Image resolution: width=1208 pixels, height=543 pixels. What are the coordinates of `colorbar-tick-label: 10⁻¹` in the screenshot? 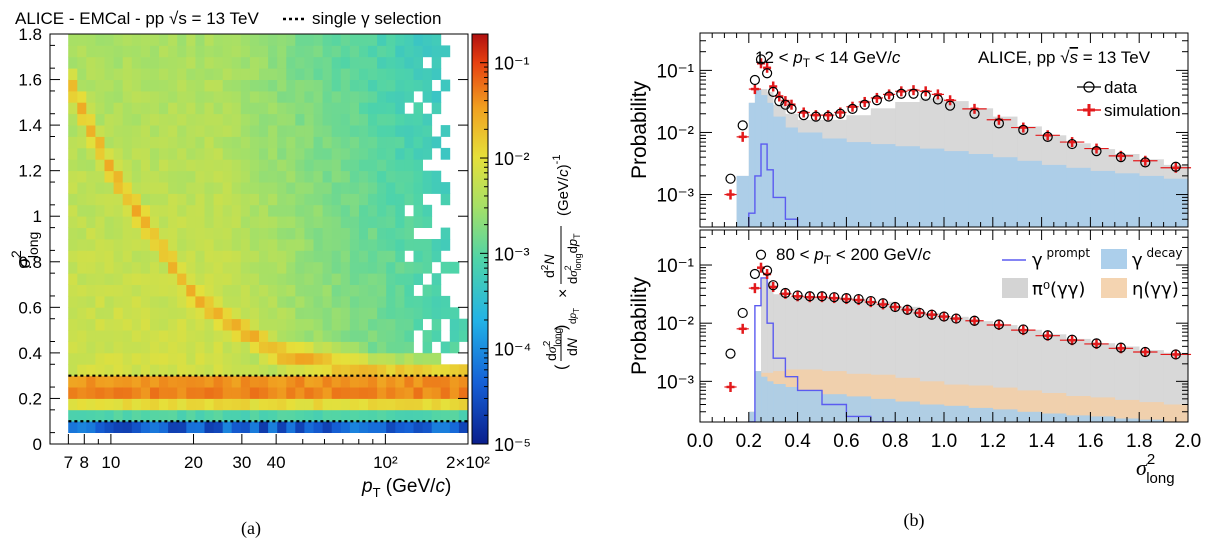 It's located at (512, 64).